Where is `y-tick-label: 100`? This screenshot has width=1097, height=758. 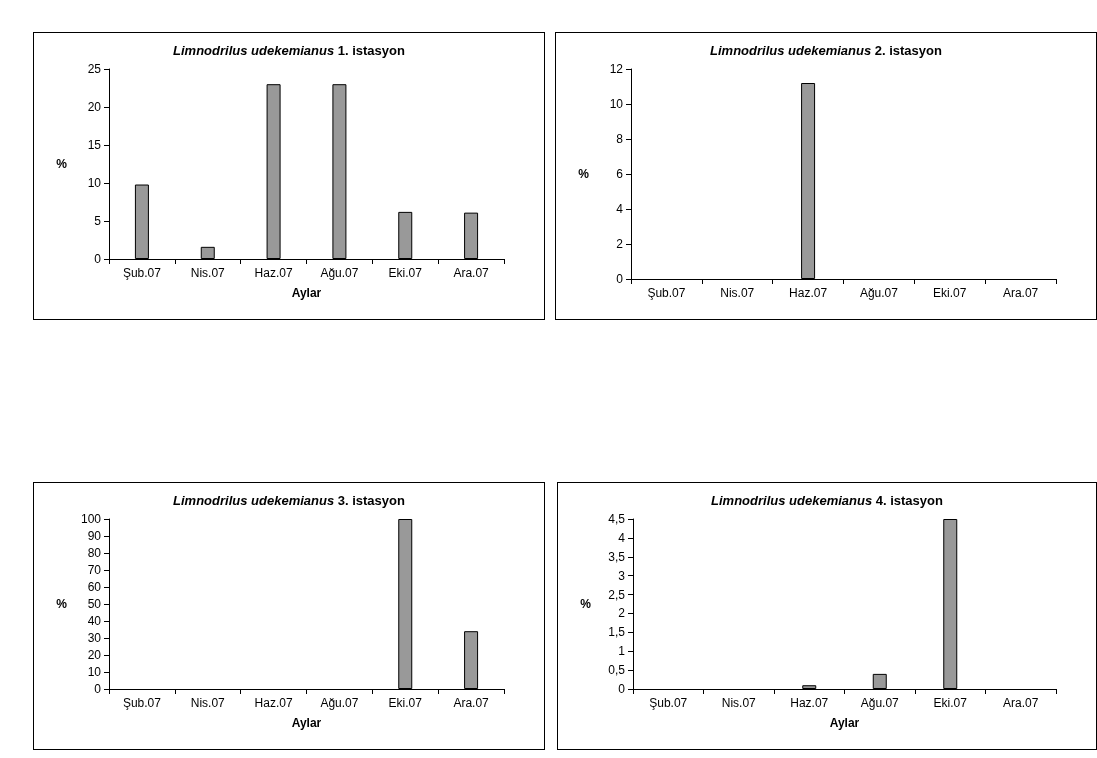
y-tick-label: 100 is located at coordinates (91, 519).